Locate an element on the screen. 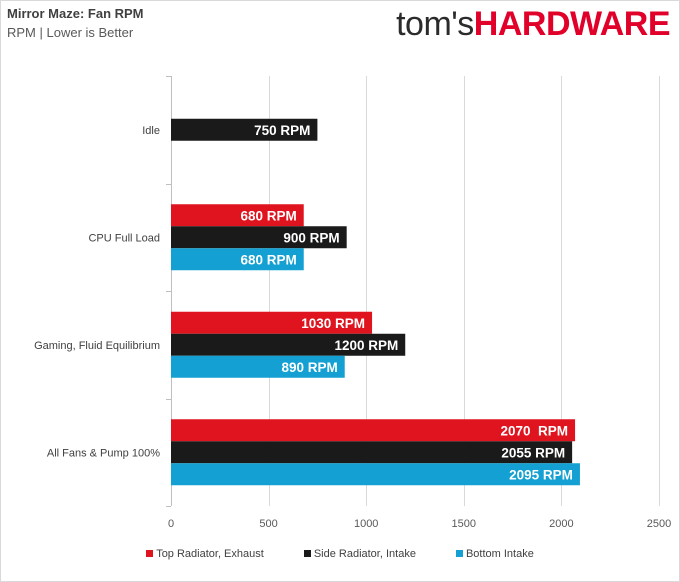 Image resolution: width=680 pixels, height=582 pixels. legend-label: Bottom Intake is located at coordinates (499, 554).